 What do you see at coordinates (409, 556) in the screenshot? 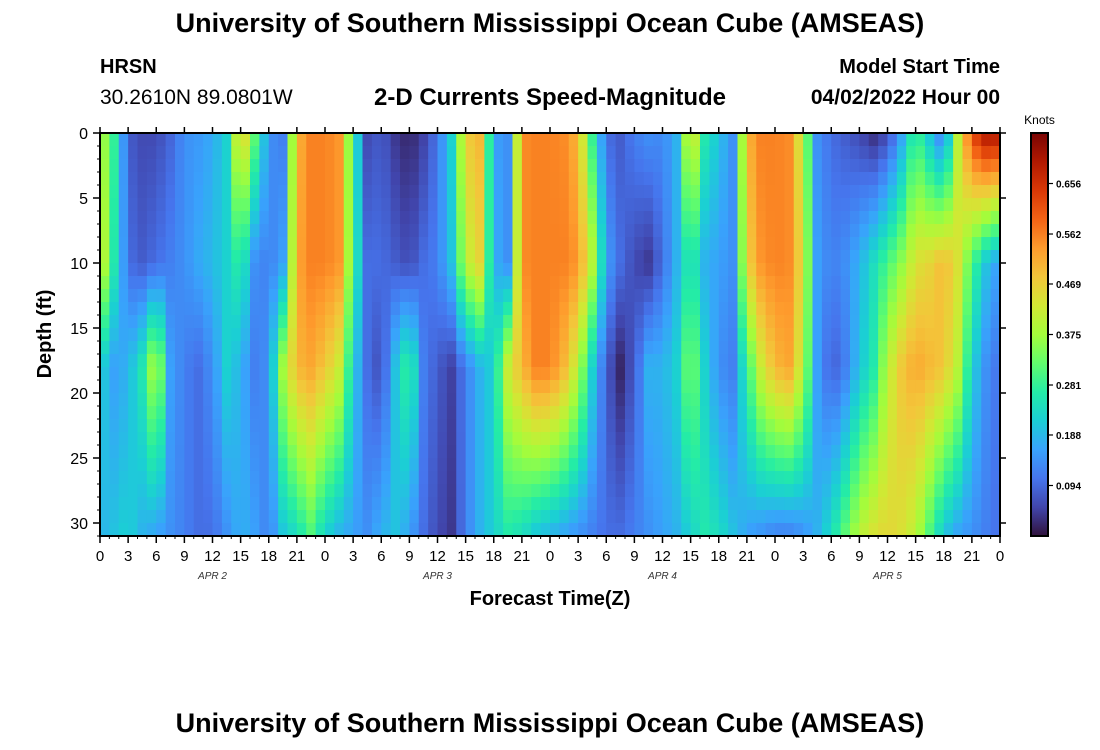
I see `x-tick-label: 9` at bounding box center [409, 556].